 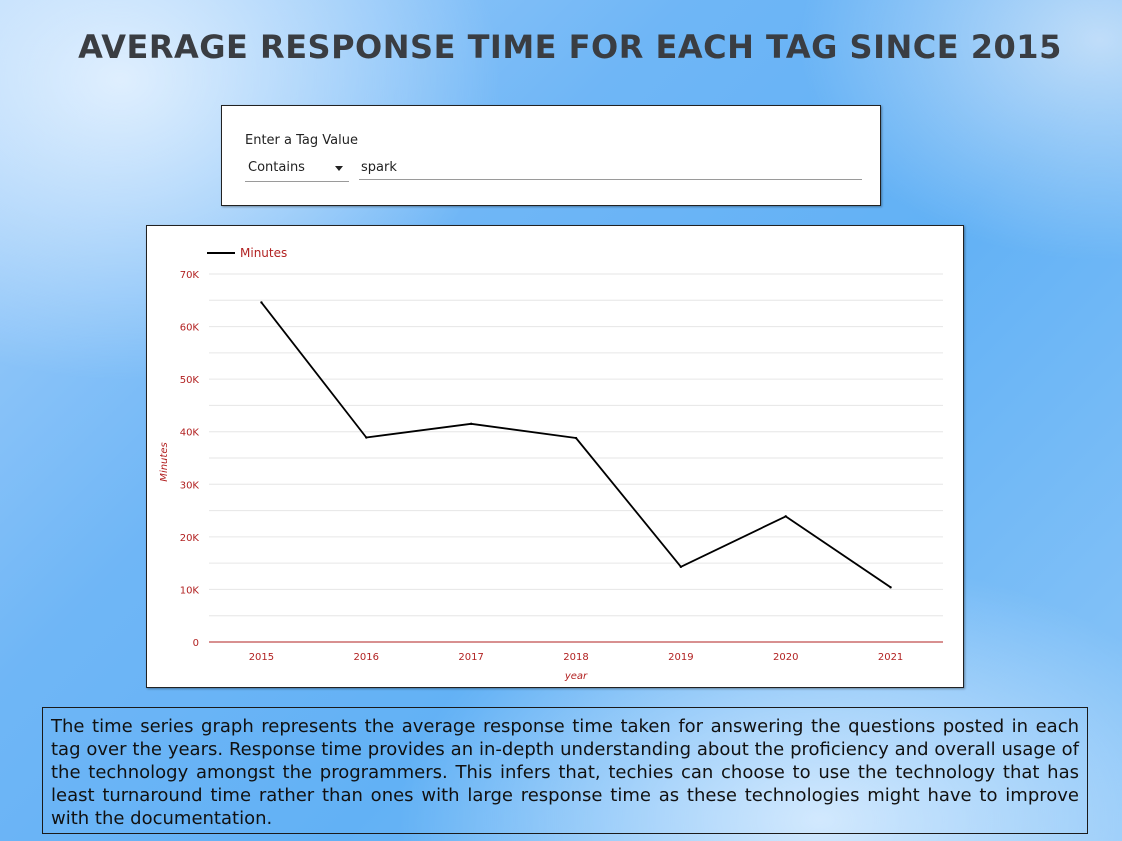 I want to click on tag-filter-label: Enter a Tag Value, so click(x=301, y=140).